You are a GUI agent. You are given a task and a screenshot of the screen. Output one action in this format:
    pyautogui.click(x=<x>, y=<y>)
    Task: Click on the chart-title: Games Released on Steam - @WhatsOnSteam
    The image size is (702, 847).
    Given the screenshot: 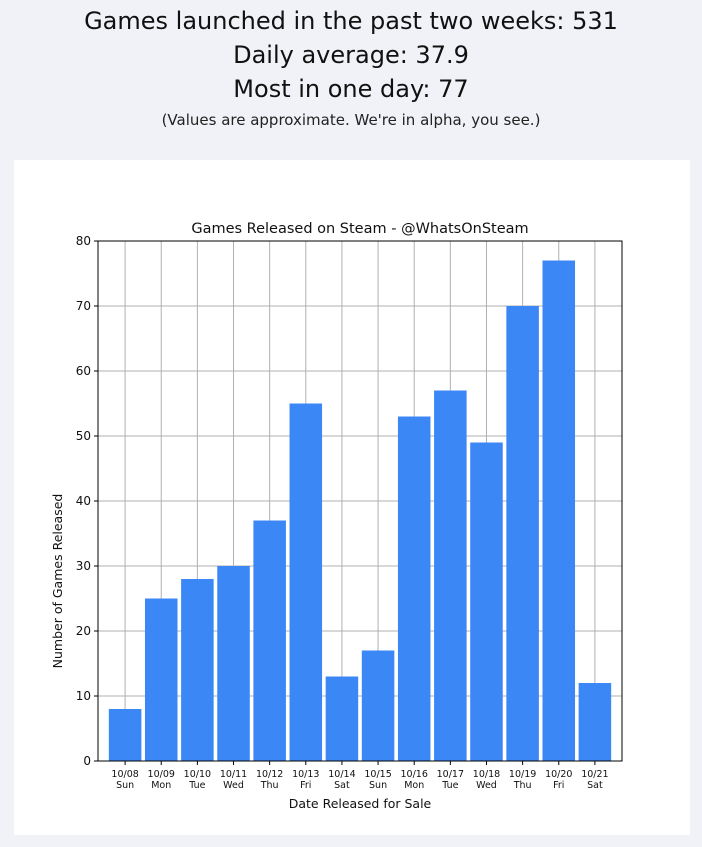 What is the action you would take?
    pyautogui.click(x=359, y=229)
    